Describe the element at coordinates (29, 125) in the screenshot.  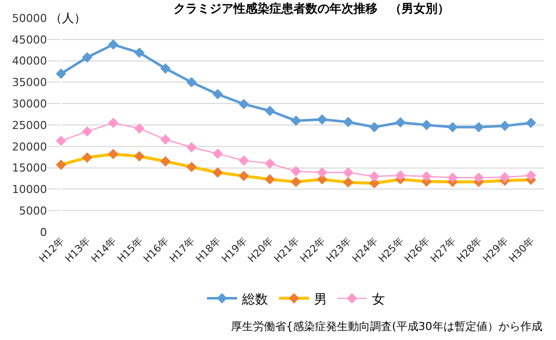
I see `y-tick-label: 25000` at that location.